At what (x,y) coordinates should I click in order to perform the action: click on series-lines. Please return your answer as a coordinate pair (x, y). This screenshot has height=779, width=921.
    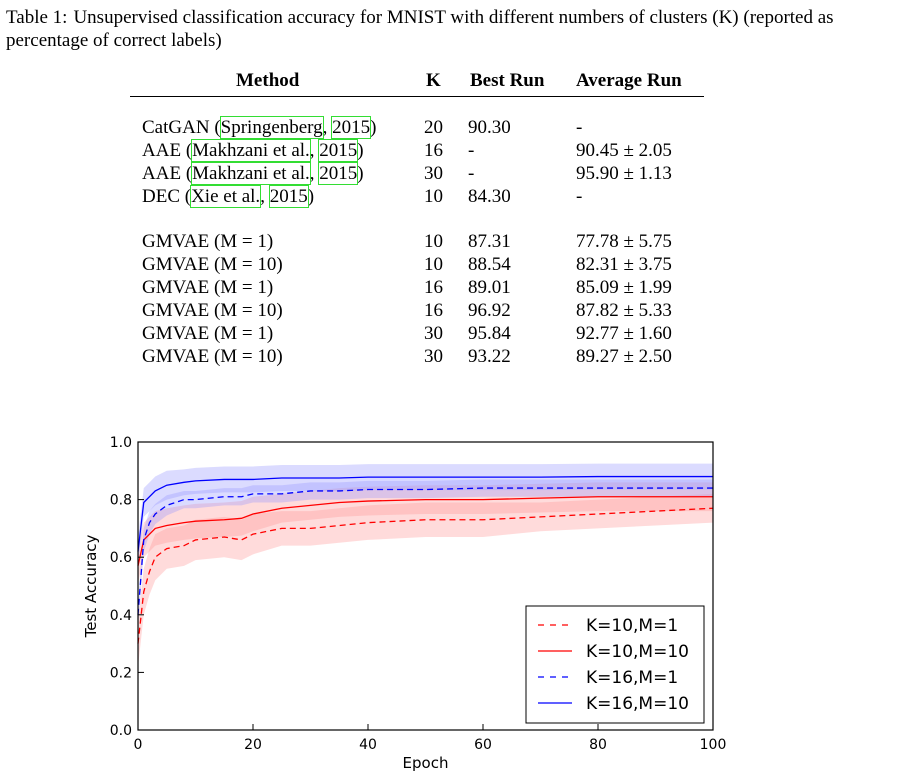
    Looking at the image, I should click on (425, 559).